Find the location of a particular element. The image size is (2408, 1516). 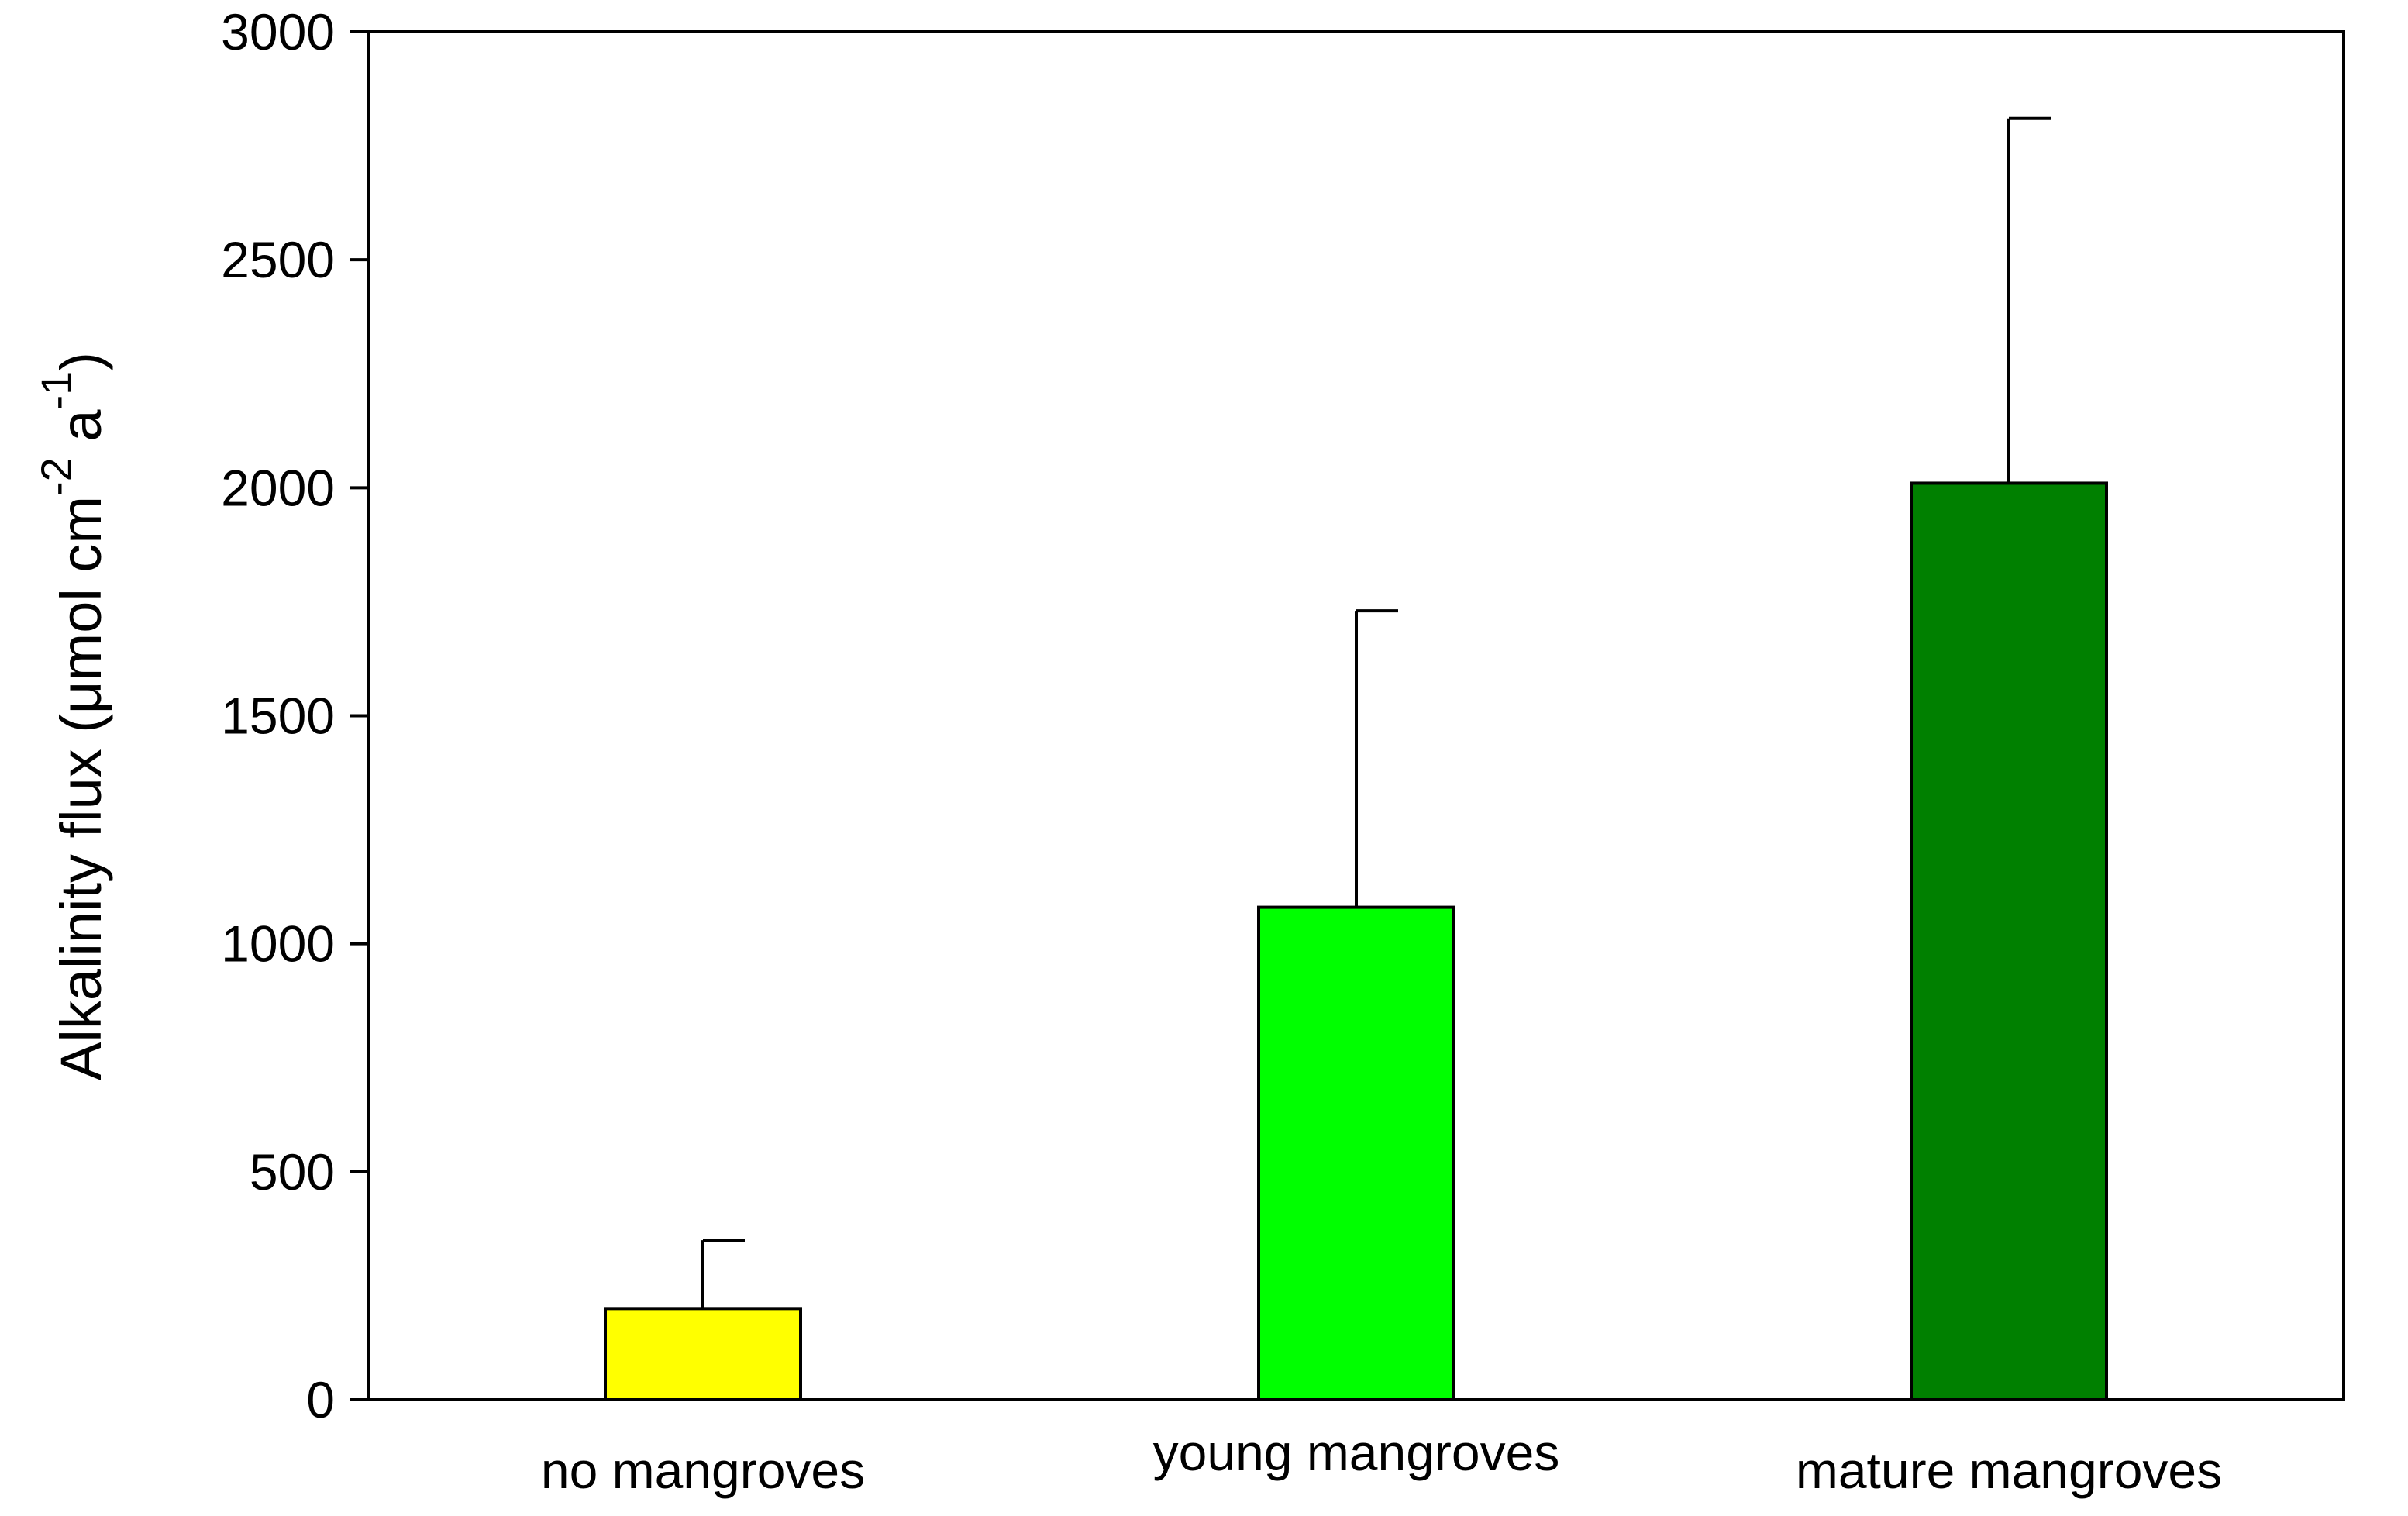

y-axis-label-part: ) is located at coordinates (81, 362).